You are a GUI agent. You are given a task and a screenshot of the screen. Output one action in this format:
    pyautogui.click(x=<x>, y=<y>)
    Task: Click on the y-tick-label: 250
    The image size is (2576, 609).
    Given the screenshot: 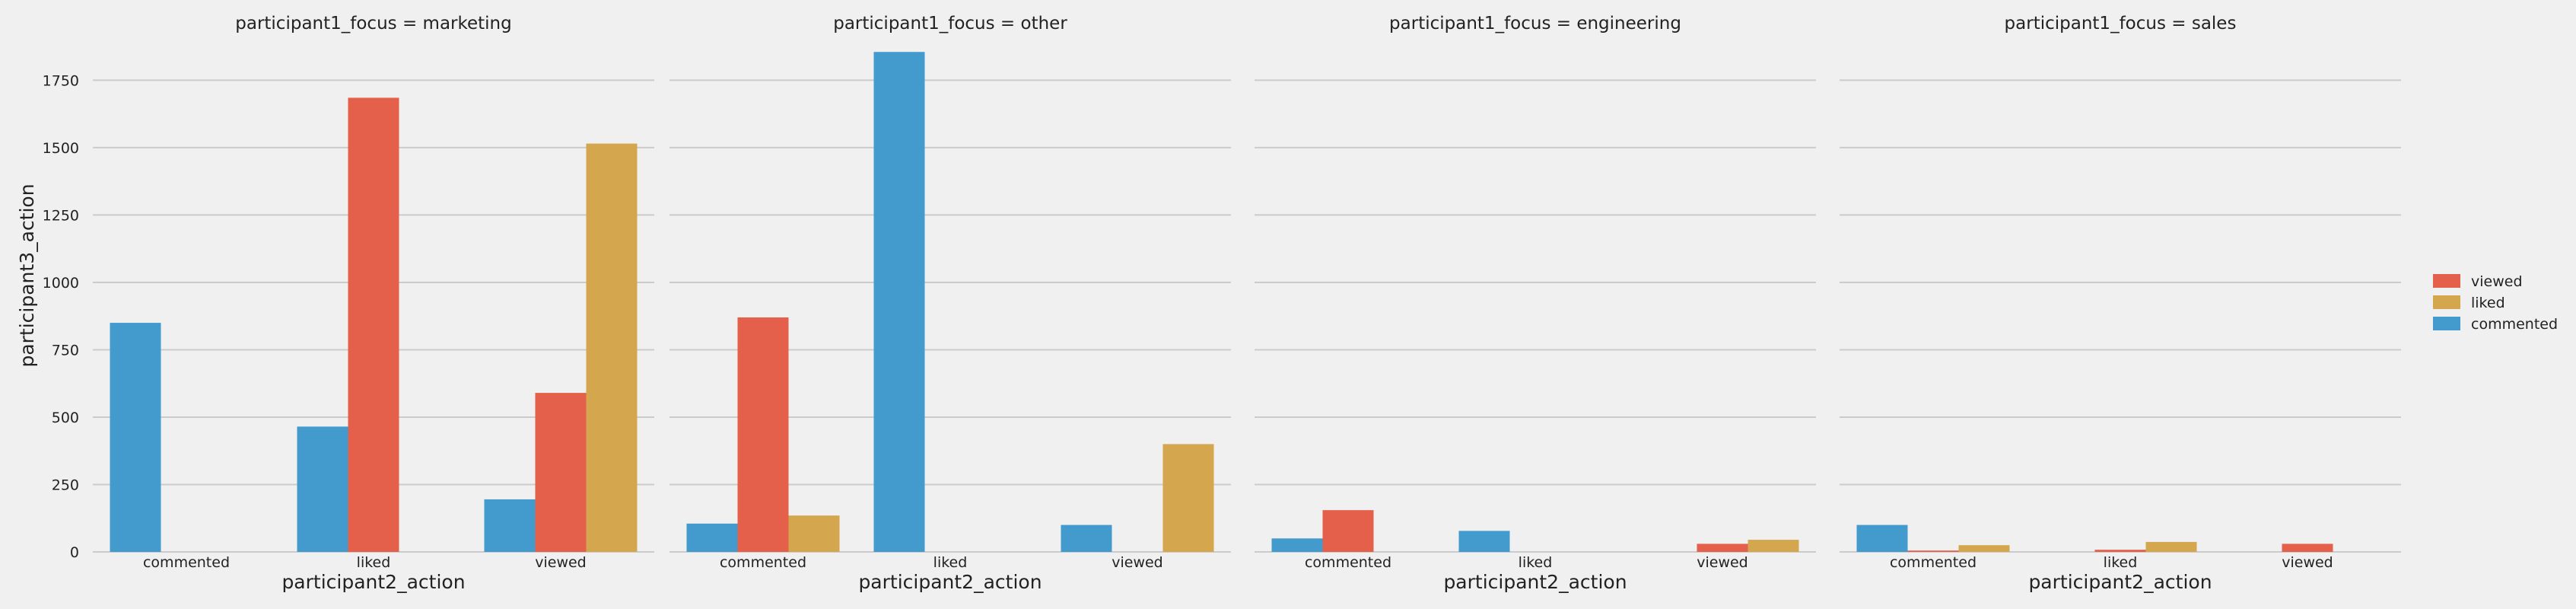 What is the action you would take?
    pyautogui.click(x=65, y=485)
    